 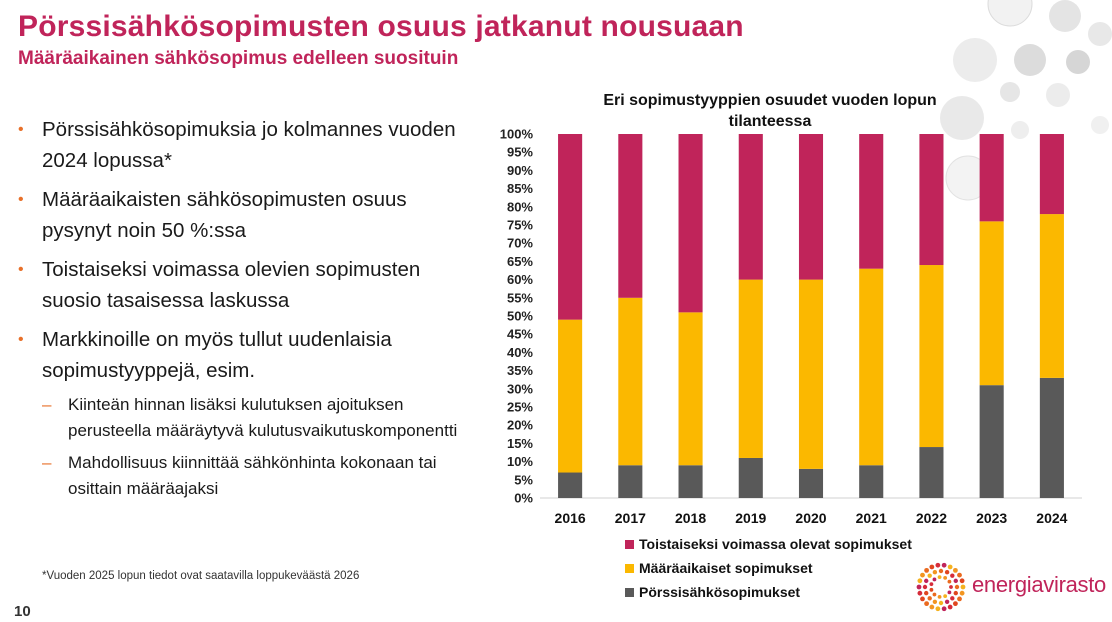 What do you see at coordinates (520, 243) in the screenshot?
I see `y-tick-label: 70%` at bounding box center [520, 243].